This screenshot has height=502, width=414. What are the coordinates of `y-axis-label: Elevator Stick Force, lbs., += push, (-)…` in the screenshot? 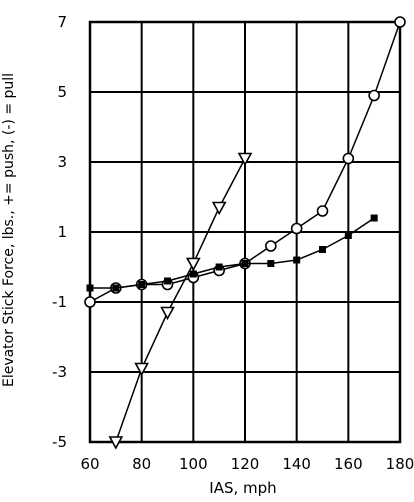 It's located at (9, 230).